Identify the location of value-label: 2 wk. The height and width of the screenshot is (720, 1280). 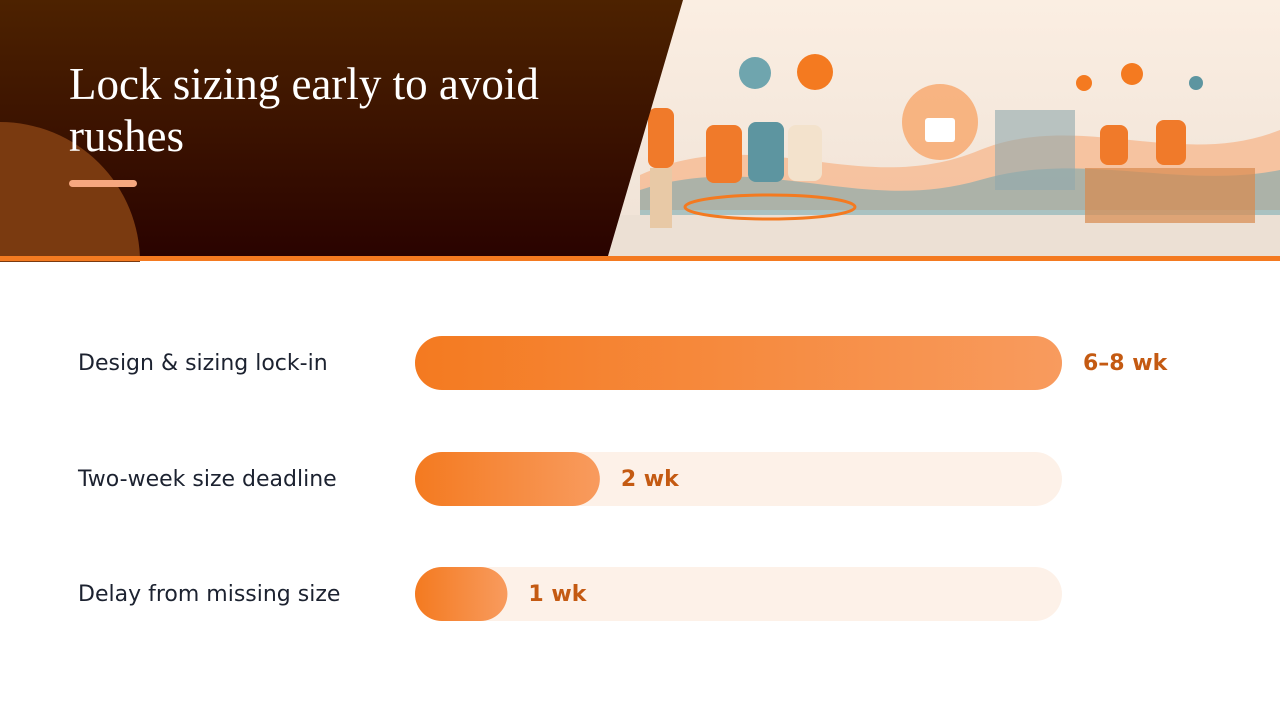
(650, 479).